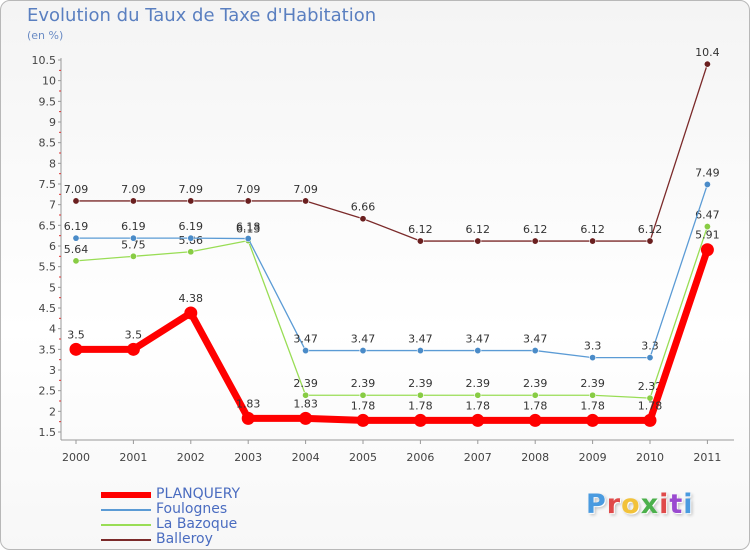  What do you see at coordinates (650, 386) in the screenshot?
I see `data-label-la-bazoque: 2.32` at bounding box center [650, 386].